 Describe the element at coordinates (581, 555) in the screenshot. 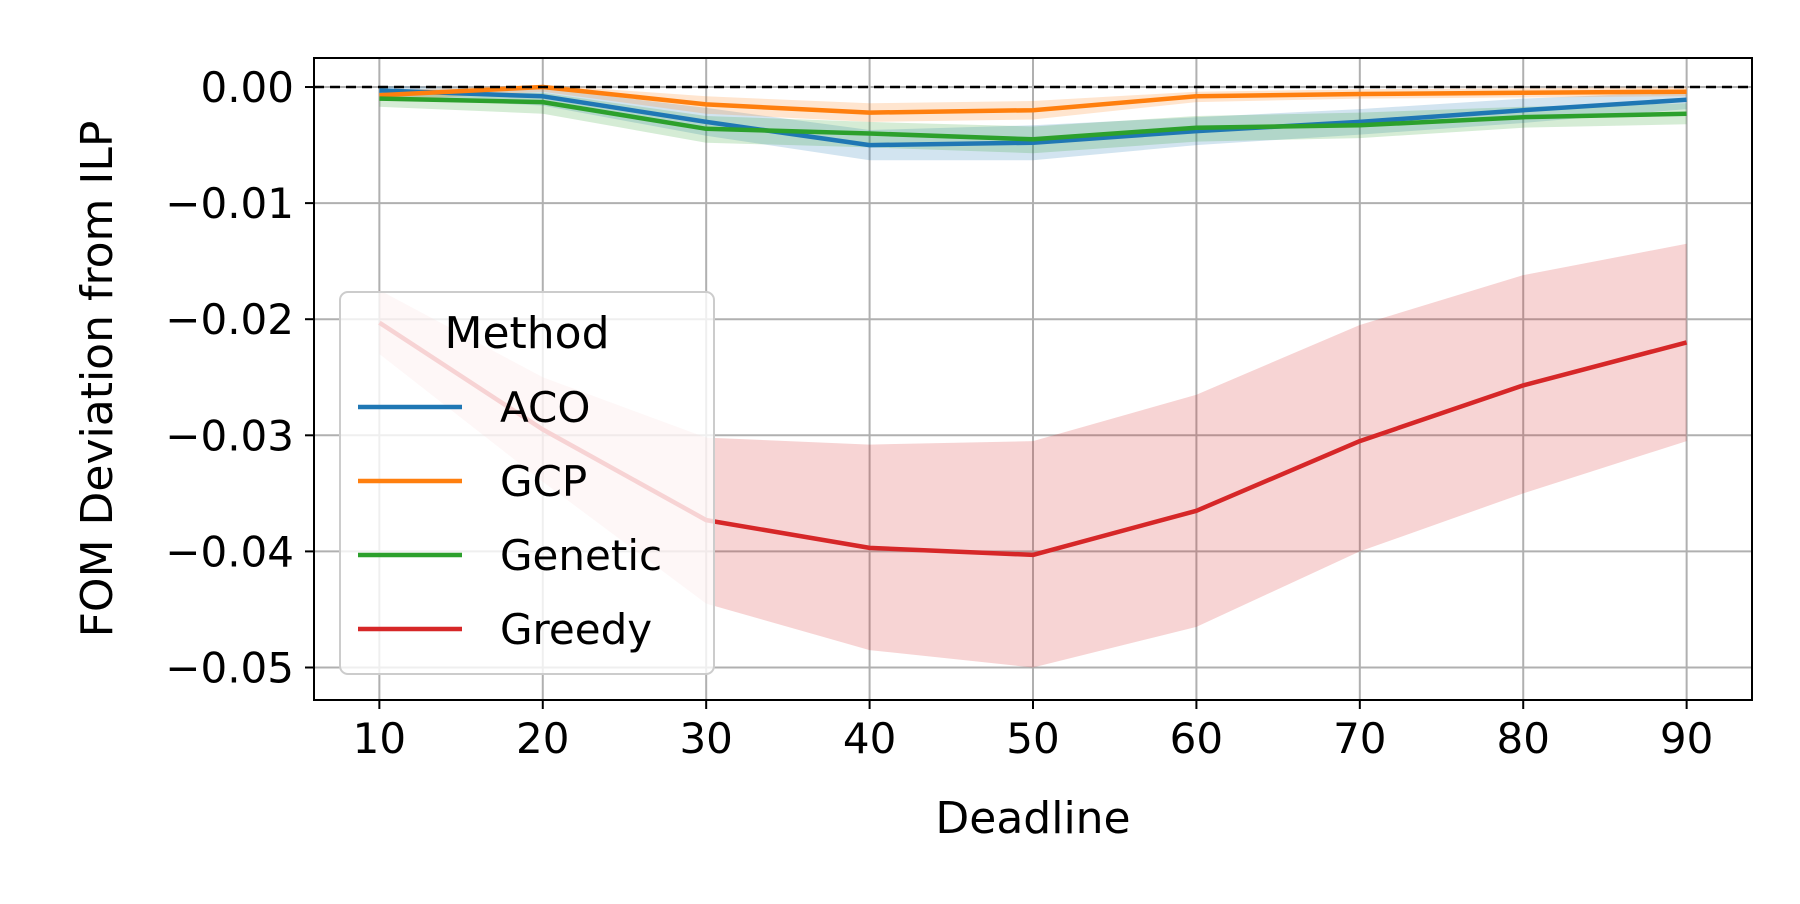

I see `legend-label: Genetic` at that location.